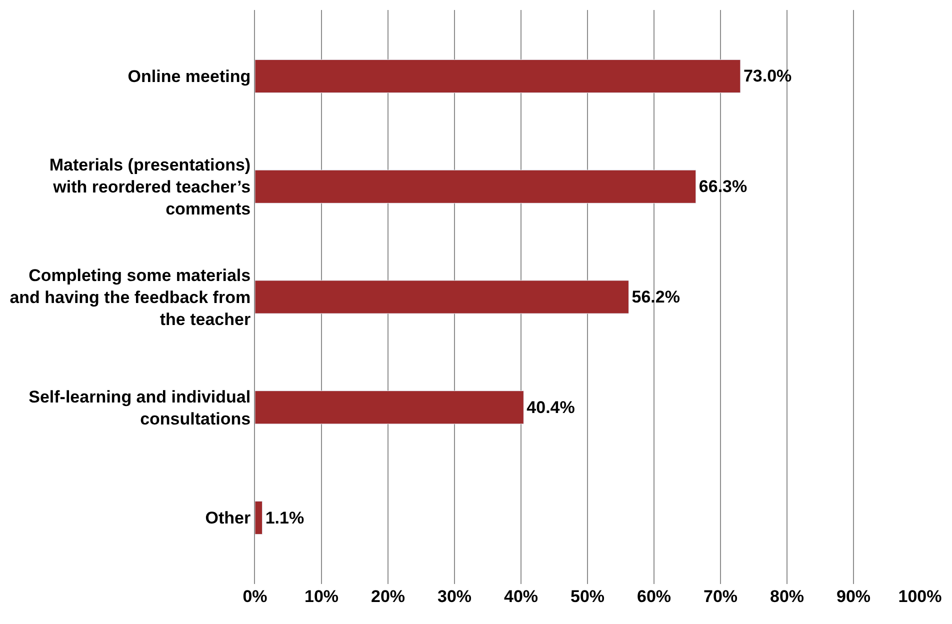  Describe the element at coordinates (656, 297) in the screenshot. I see `data-label: 56.2%` at that location.